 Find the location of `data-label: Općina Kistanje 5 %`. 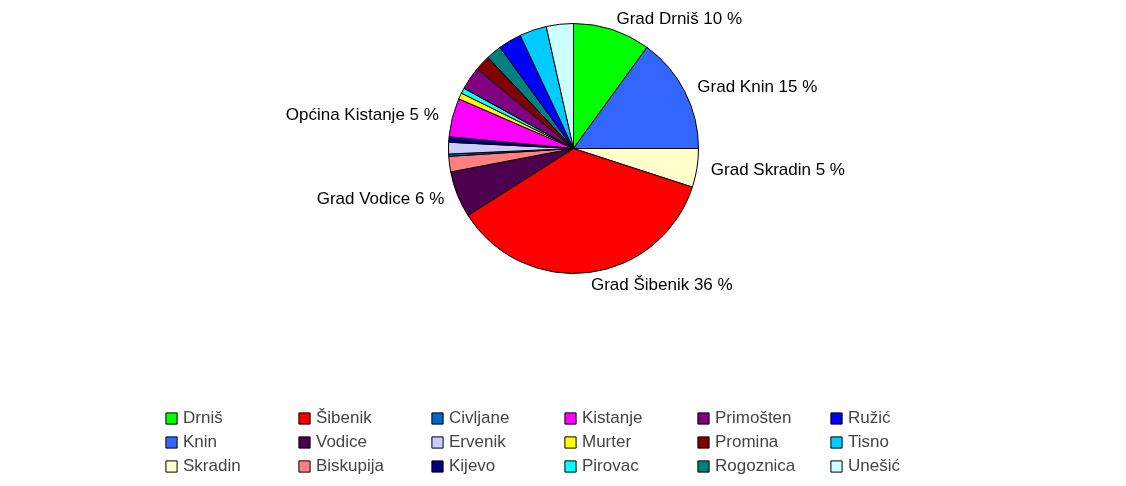

data-label: Općina Kistanje 5 % is located at coordinates (362, 114).